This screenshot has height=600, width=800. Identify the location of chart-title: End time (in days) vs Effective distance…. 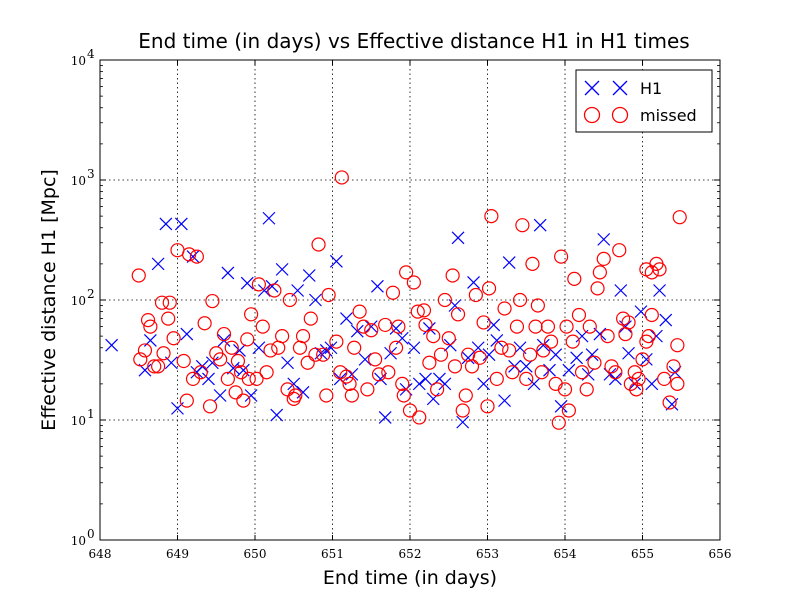
(413, 41).